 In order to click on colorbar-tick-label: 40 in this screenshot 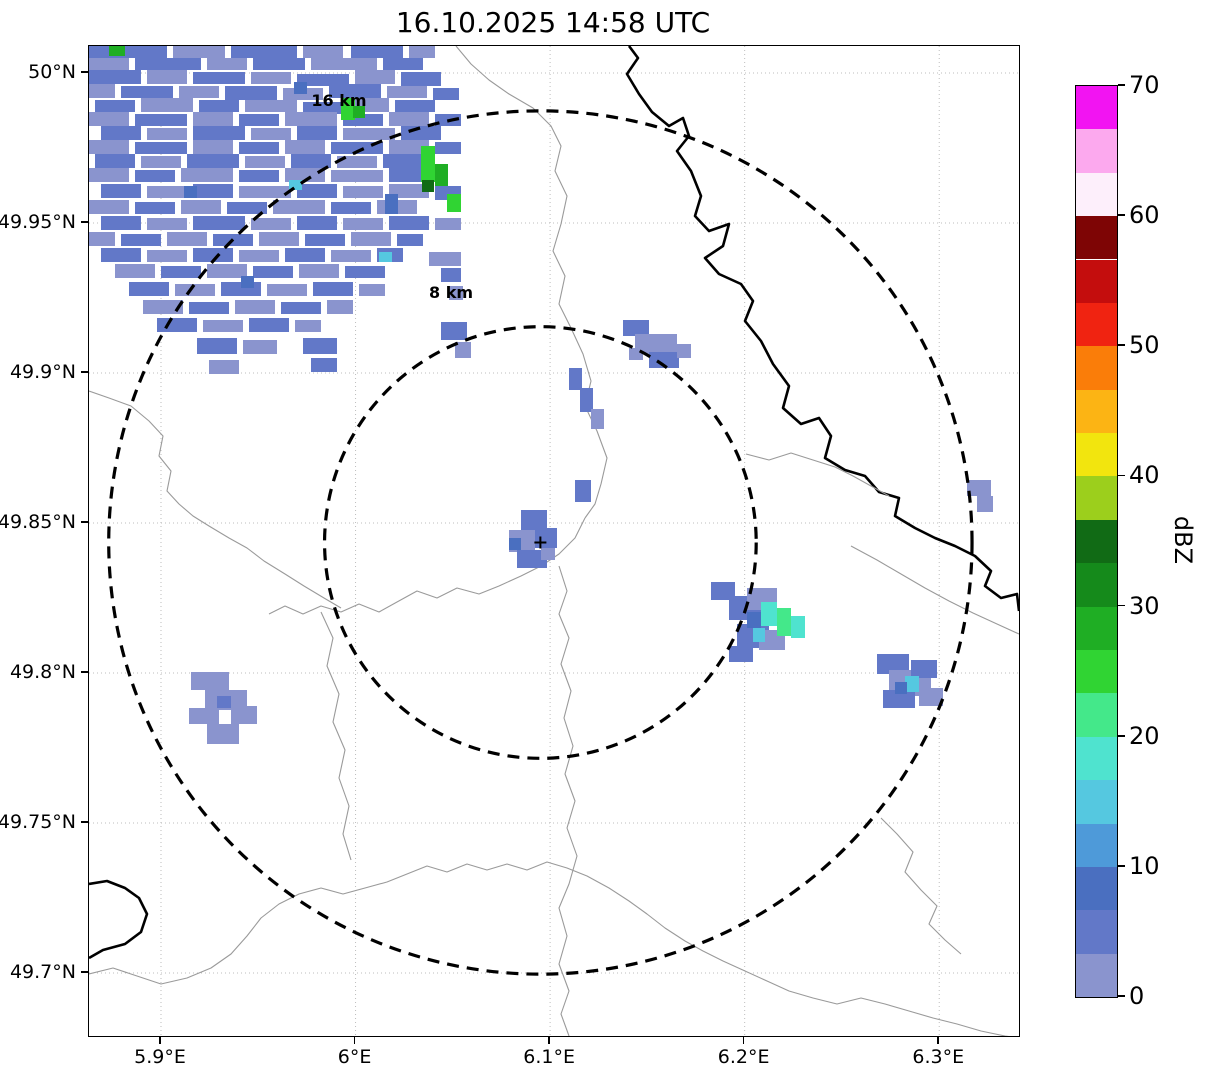, I will do `click(1144, 475)`.